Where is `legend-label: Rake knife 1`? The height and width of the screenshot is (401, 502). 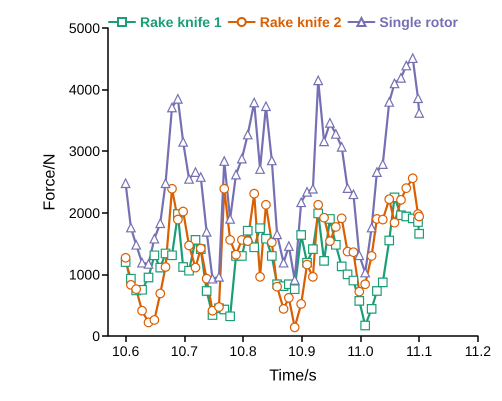 legend-label: Rake knife 1 is located at coordinates (181, 22).